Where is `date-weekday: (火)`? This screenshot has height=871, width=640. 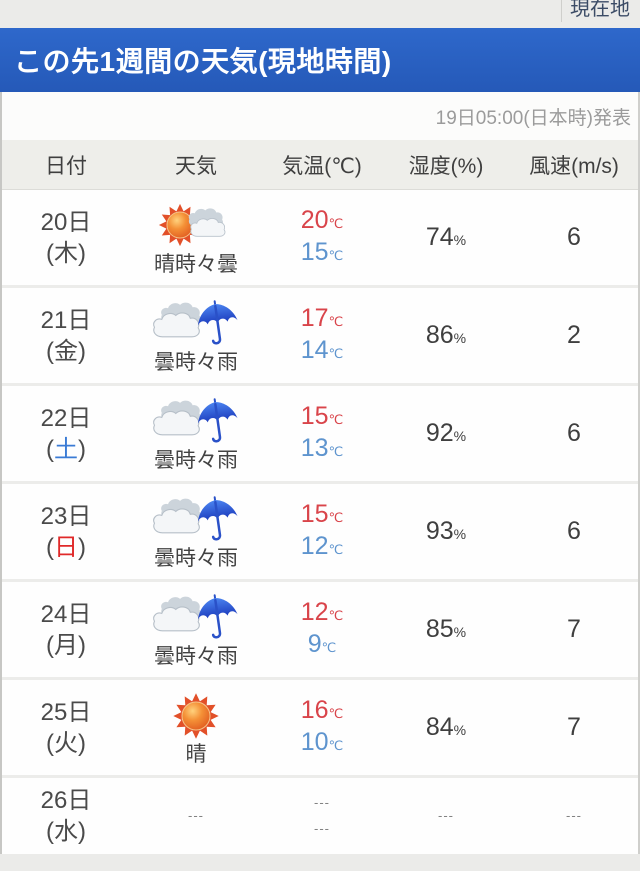
date-weekday: (火) is located at coordinates (66, 743).